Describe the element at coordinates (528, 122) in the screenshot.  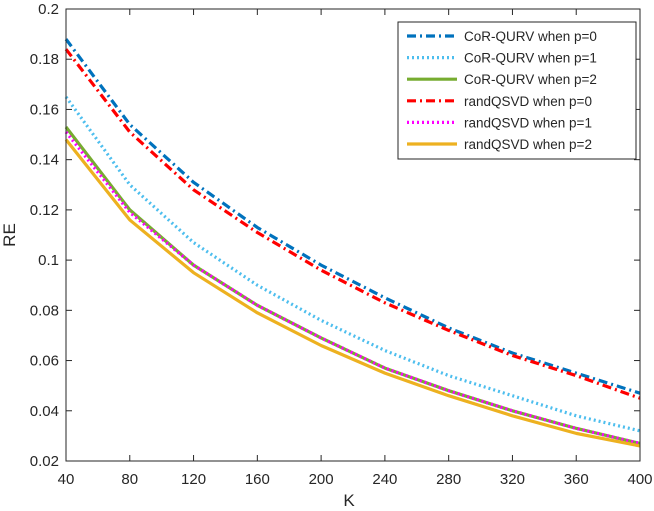
I see `legend-label: randQSVD when p=1` at that location.